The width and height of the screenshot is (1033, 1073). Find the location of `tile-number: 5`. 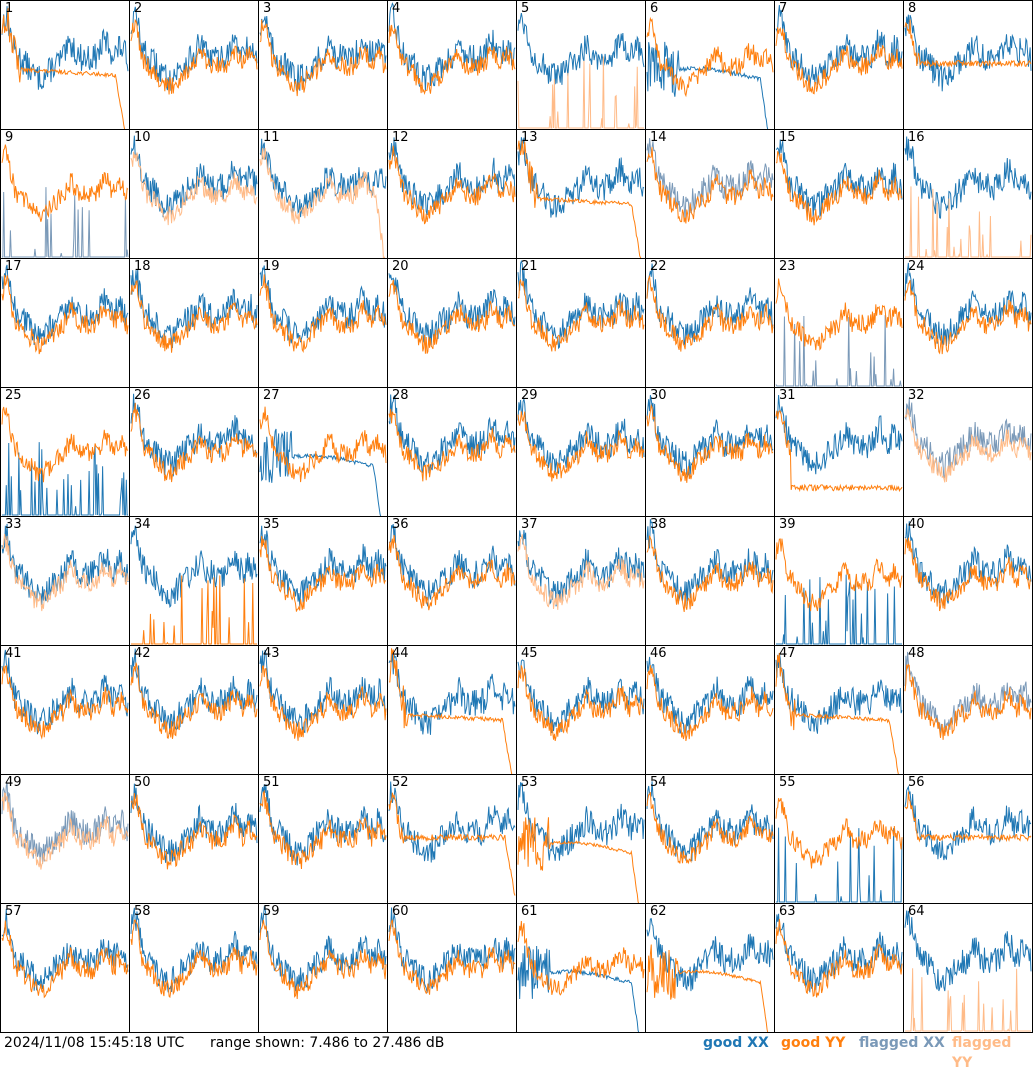

tile-number: 5 is located at coordinates (525, 8).